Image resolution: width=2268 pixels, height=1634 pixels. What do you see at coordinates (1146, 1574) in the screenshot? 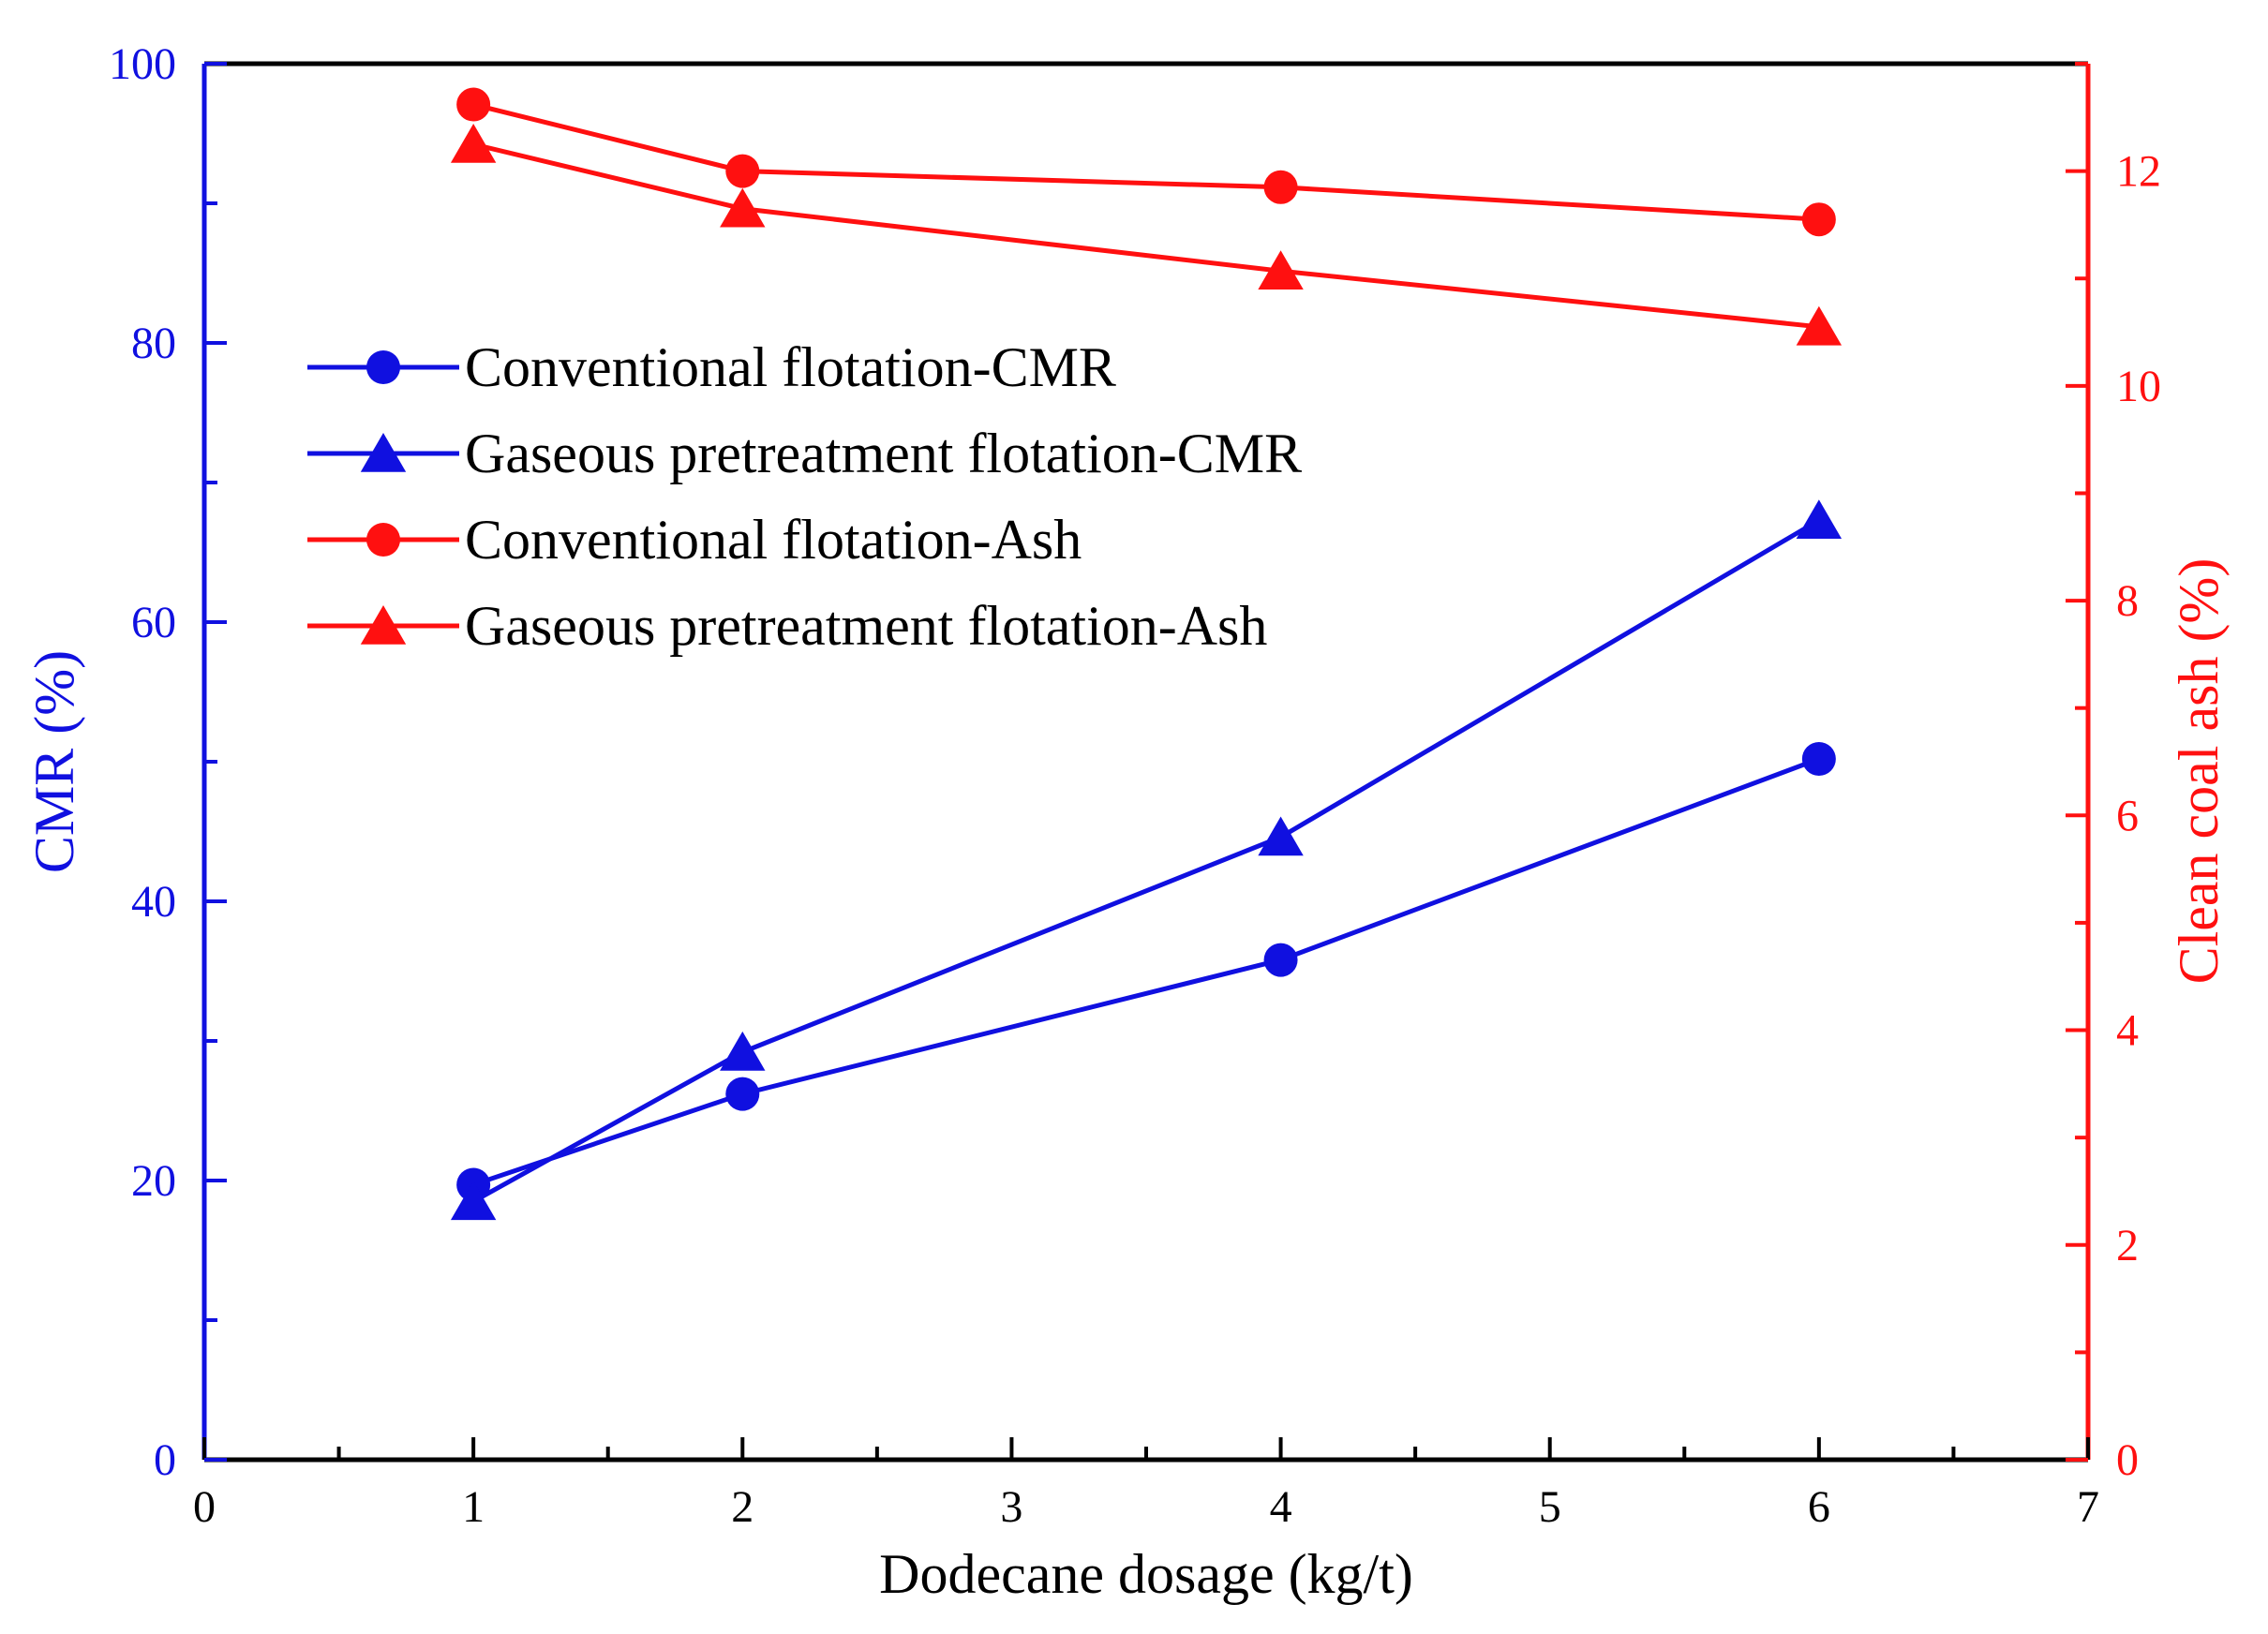
I see `x-axis-title: Dodecane dosage (kg/t)` at bounding box center [1146, 1574].